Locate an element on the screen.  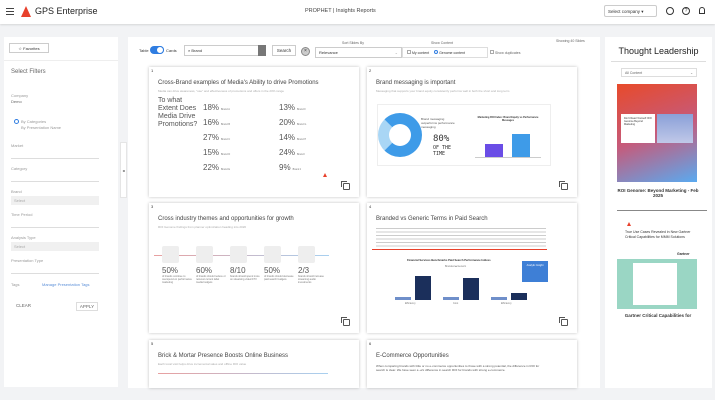
insight-box: Analytic Insight is located at coordinates (535, 271).